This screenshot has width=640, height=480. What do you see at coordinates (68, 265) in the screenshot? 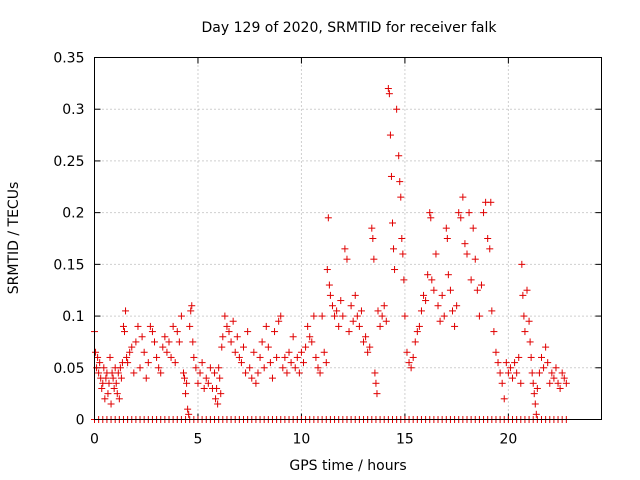
I see `y-tick-label: 0.15` at bounding box center [68, 265].